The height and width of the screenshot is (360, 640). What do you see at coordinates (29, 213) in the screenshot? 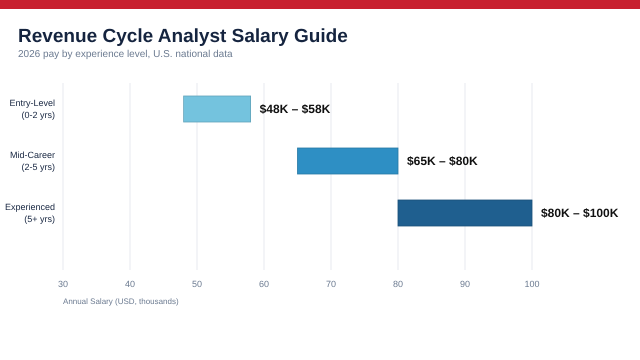
I see `y-tick-label: Experienced (5+ yrs)` at bounding box center [29, 213].